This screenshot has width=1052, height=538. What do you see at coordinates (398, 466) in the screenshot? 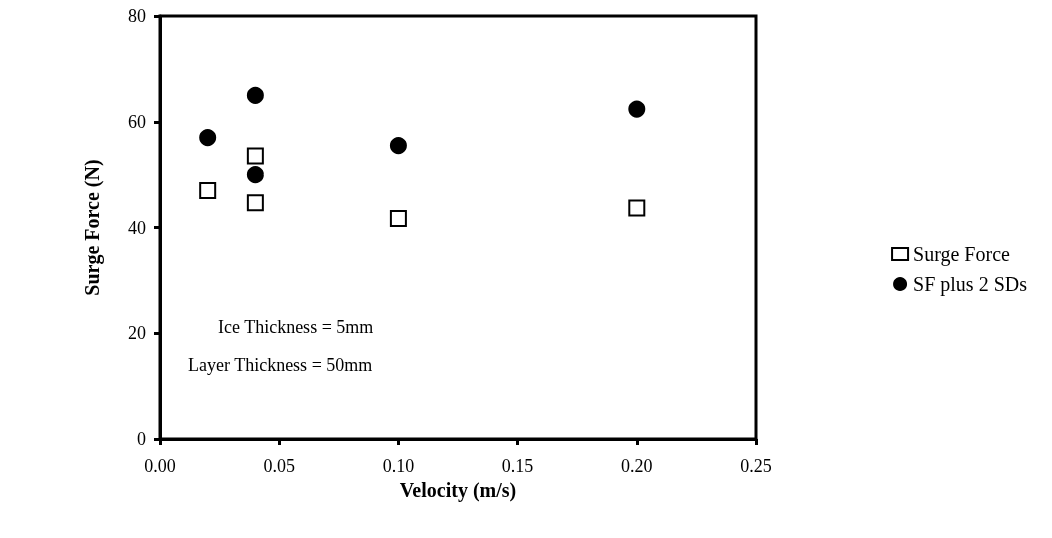
I see `x-tick-label: 0.10` at bounding box center [398, 466].